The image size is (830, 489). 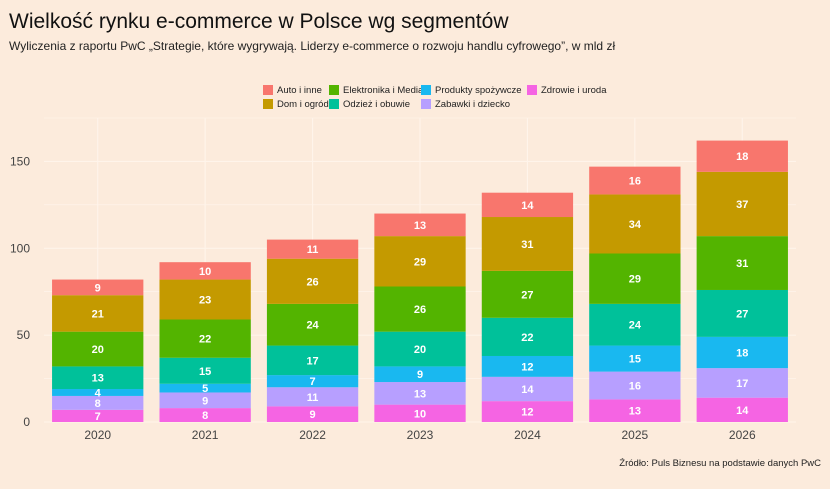 I want to click on data-label: 16, so click(x=635, y=387).